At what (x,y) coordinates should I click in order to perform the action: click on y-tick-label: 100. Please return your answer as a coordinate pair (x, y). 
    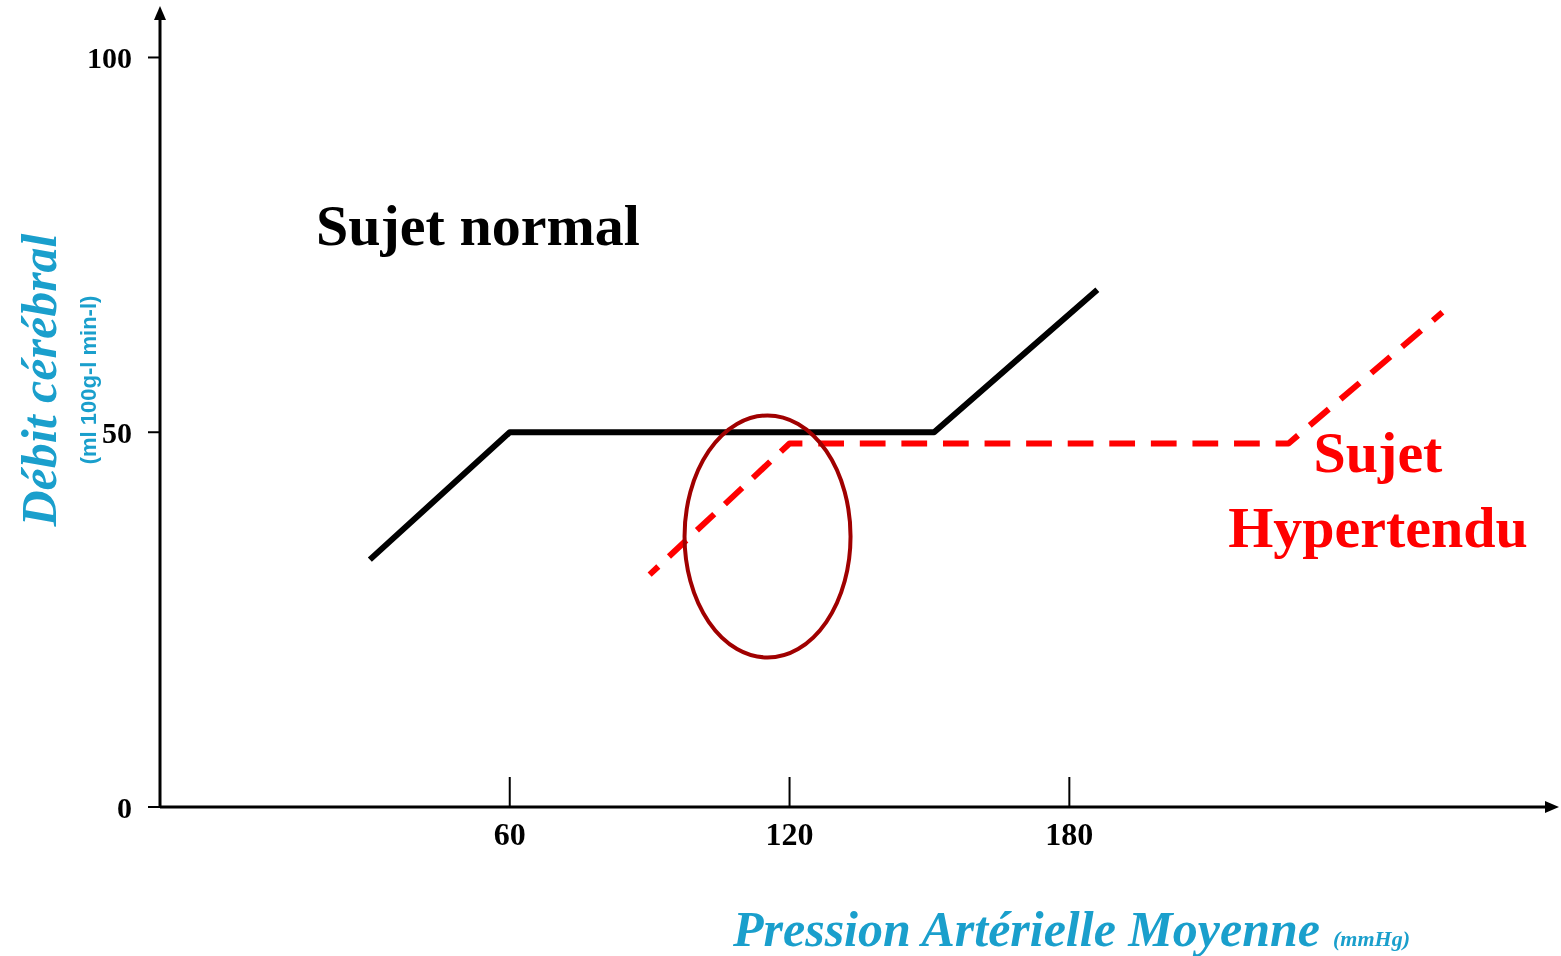
    Looking at the image, I should click on (109, 57).